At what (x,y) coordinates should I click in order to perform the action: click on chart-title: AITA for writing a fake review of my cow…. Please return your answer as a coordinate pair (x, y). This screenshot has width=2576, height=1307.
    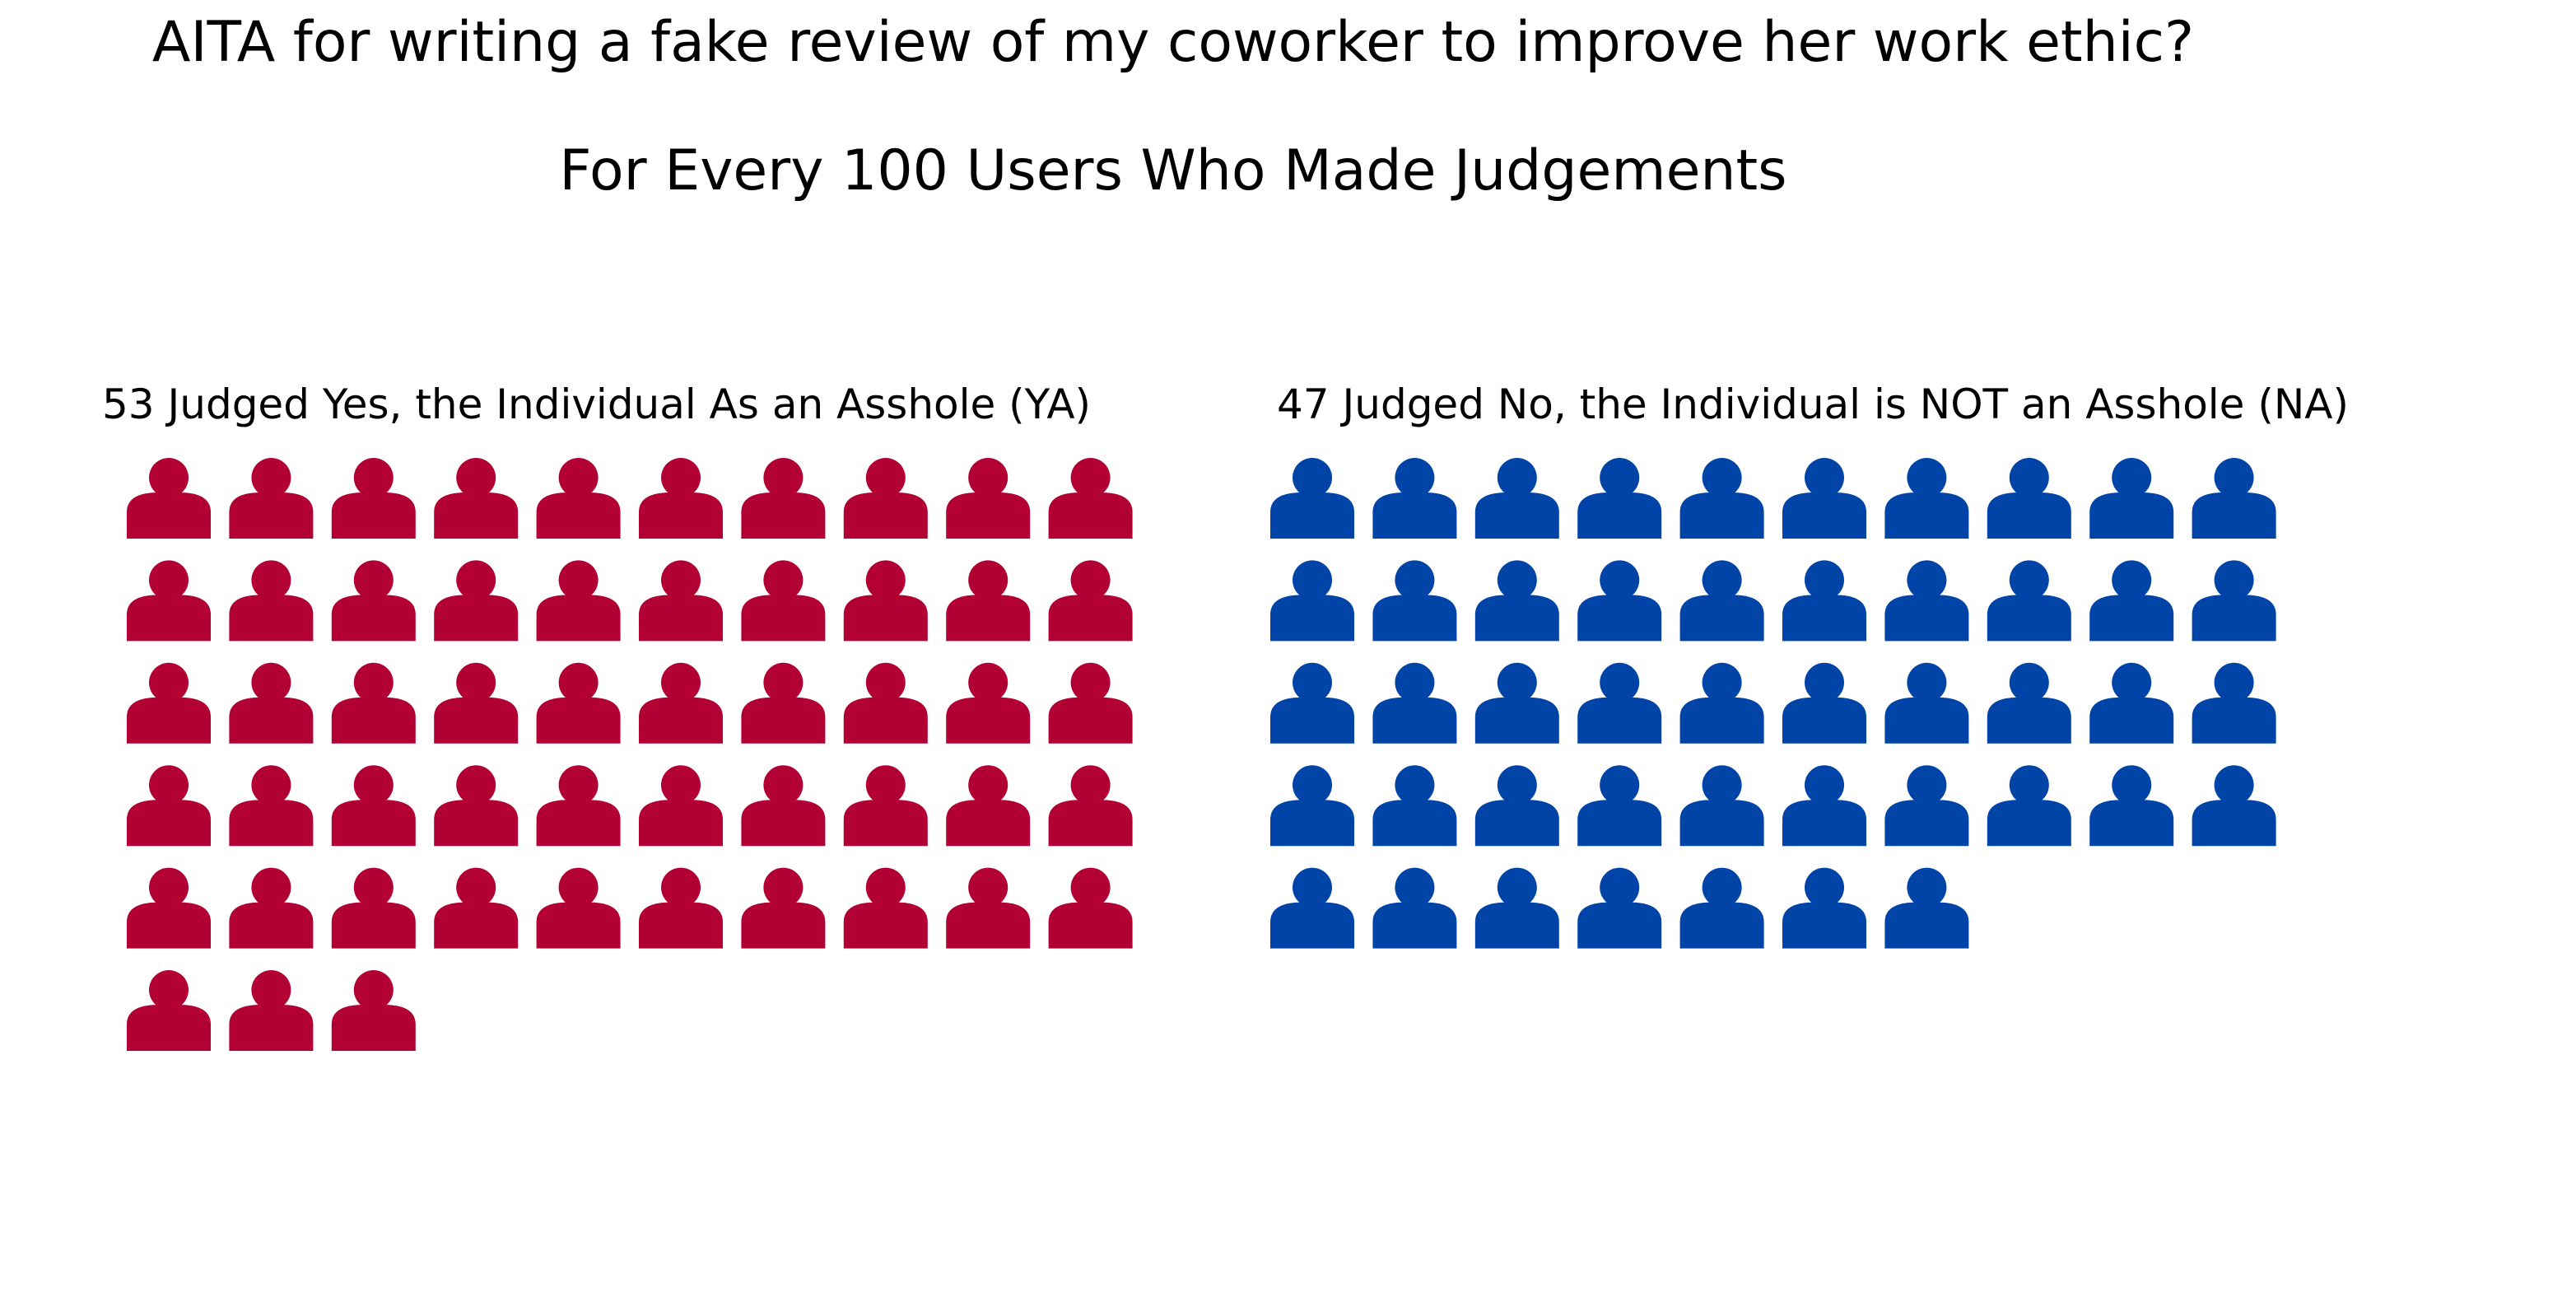
    Looking at the image, I should click on (1173, 43).